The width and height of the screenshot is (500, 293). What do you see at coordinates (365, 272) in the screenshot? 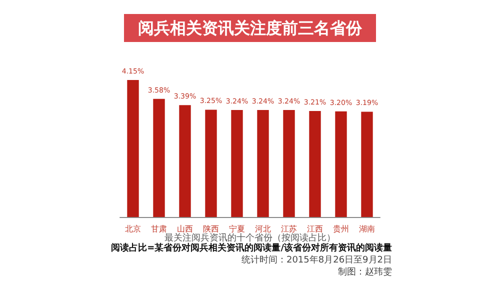
I see `text: 制图：赵玮雯` at bounding box center [365, 272].